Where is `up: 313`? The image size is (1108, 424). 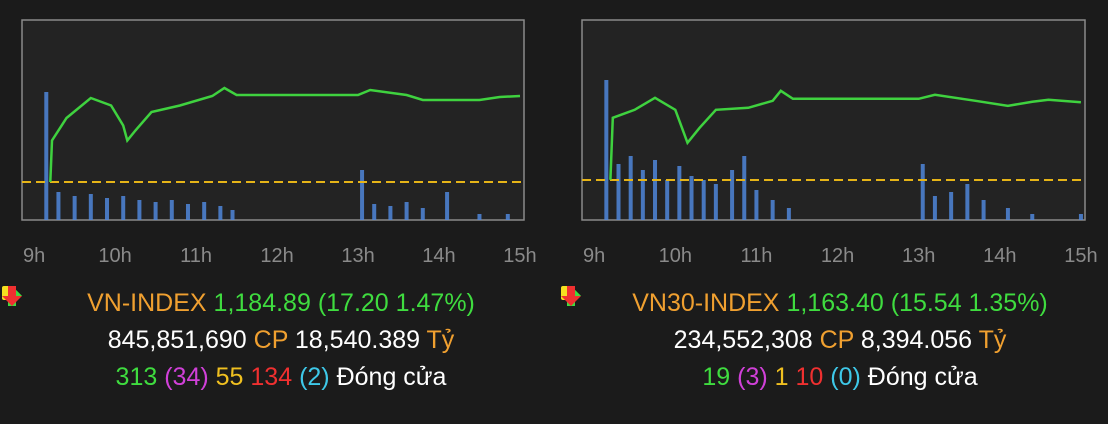
up: 313 is located at coordinates (136, 377).